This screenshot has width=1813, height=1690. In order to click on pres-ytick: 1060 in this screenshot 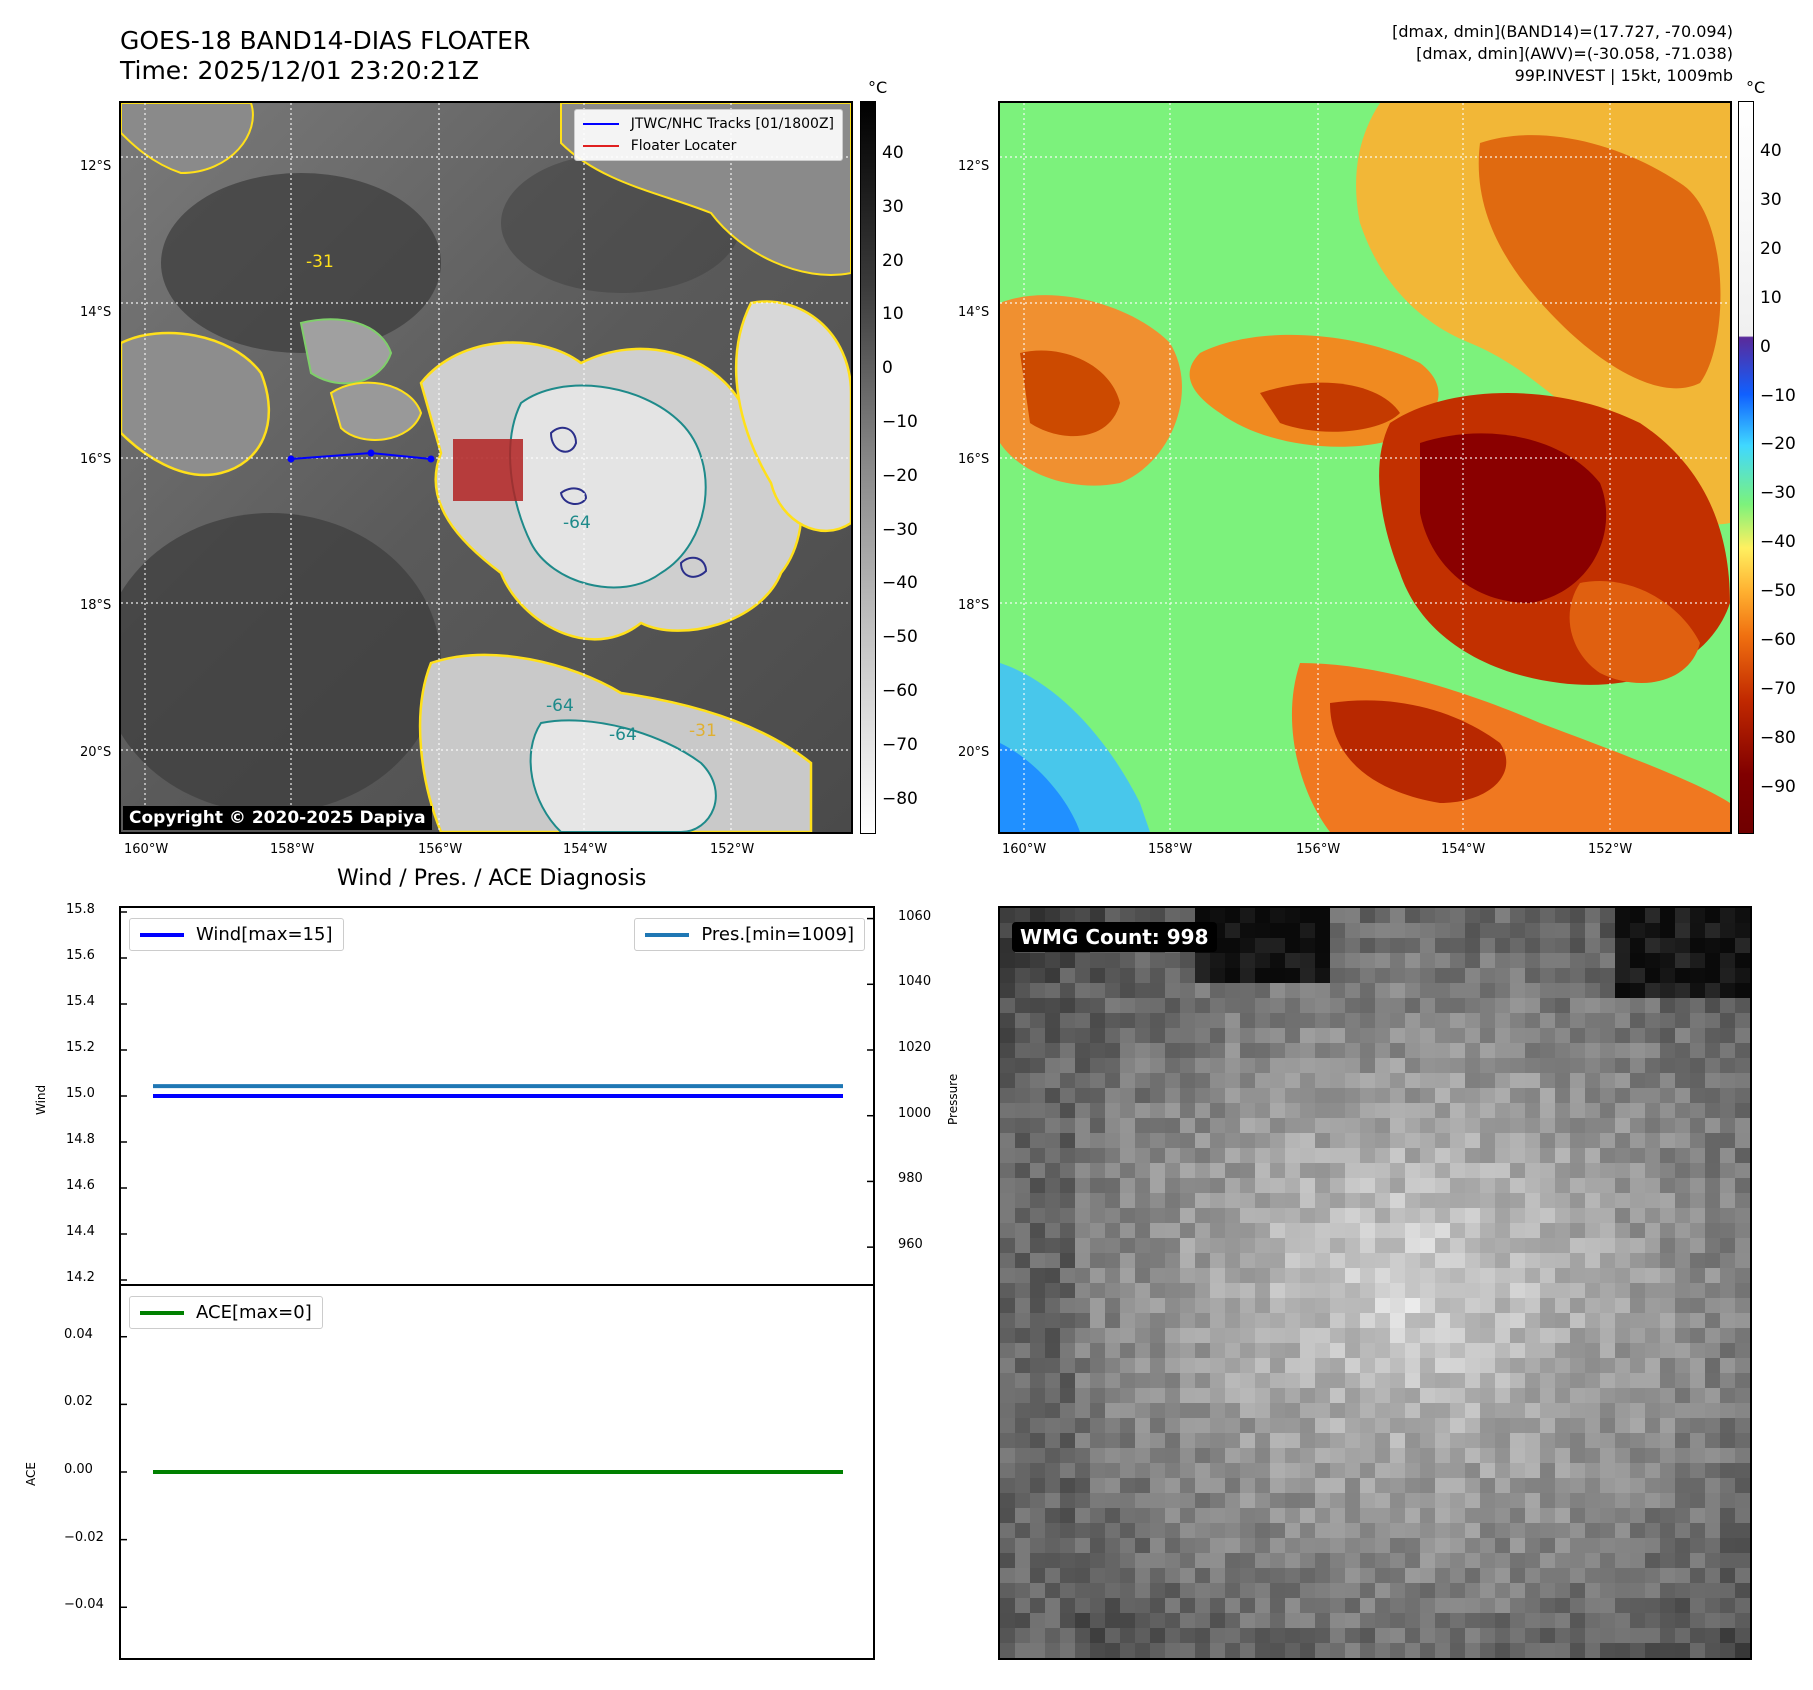, I will do `click(915, 916)`.